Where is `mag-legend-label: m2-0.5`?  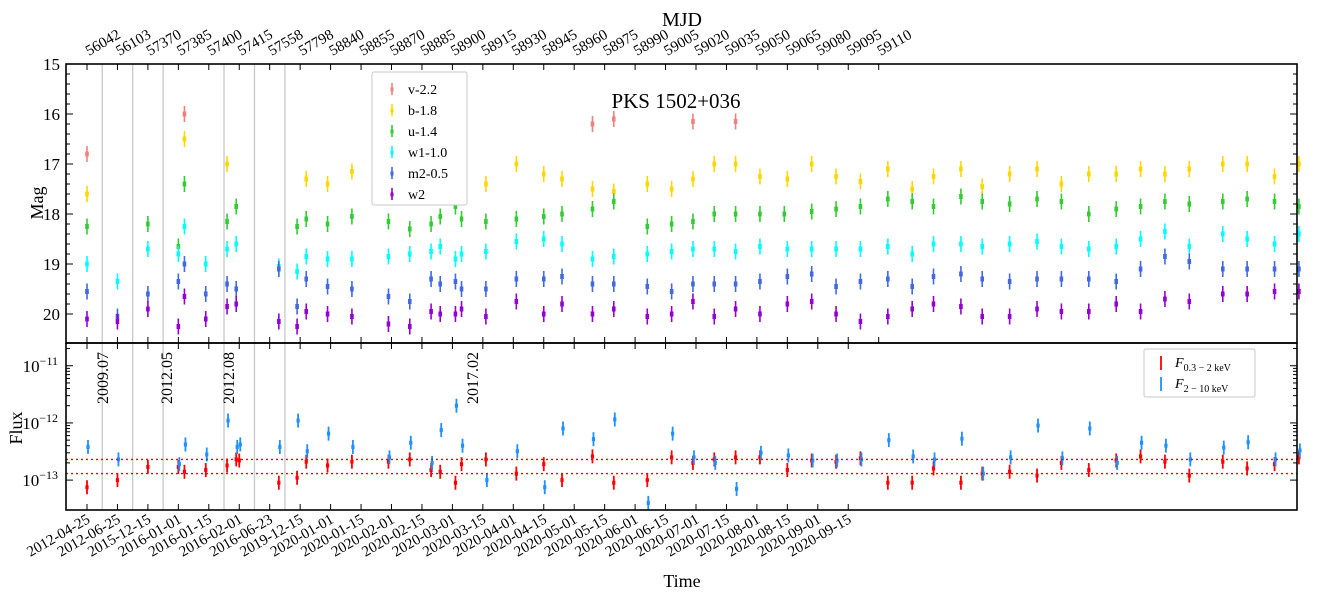 mag-legend-label: m2-0.5 is located at coordinates (428, 174).